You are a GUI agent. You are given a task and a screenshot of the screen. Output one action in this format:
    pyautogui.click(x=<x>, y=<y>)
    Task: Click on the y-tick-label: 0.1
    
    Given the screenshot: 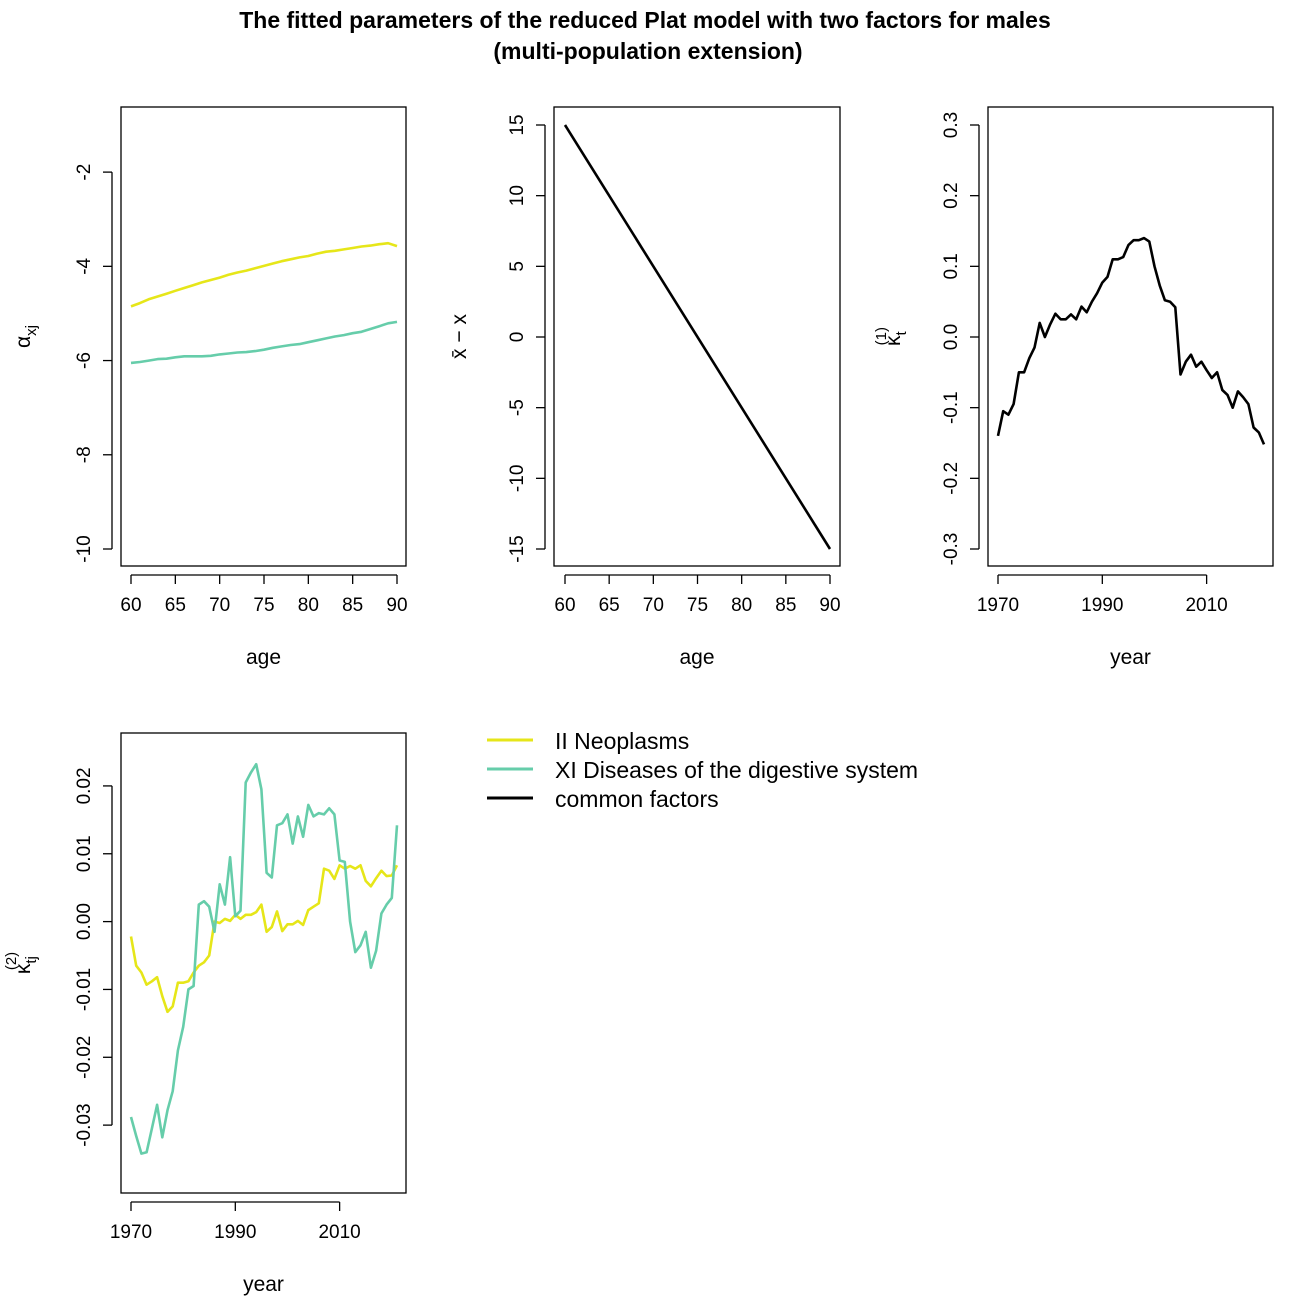 What is the action you would take?
    pyautogui.click(x=951, y=266)
    